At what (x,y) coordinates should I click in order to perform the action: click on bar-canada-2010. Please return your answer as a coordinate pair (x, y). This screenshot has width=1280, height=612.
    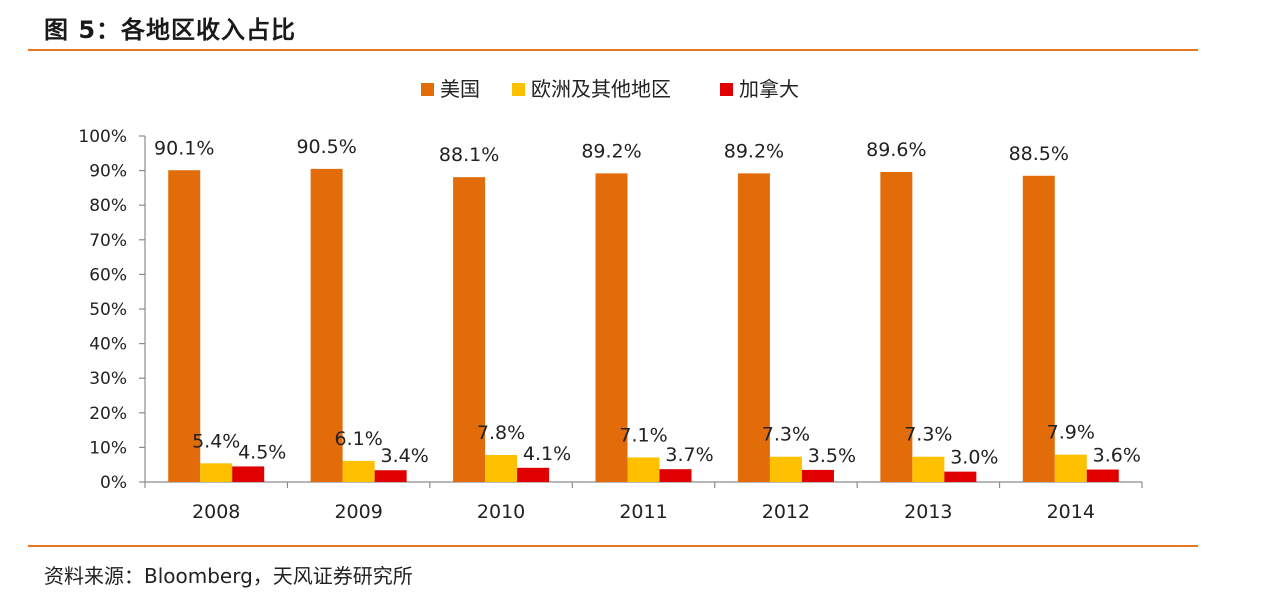
    Looking at the image, I should click on (533, 474).